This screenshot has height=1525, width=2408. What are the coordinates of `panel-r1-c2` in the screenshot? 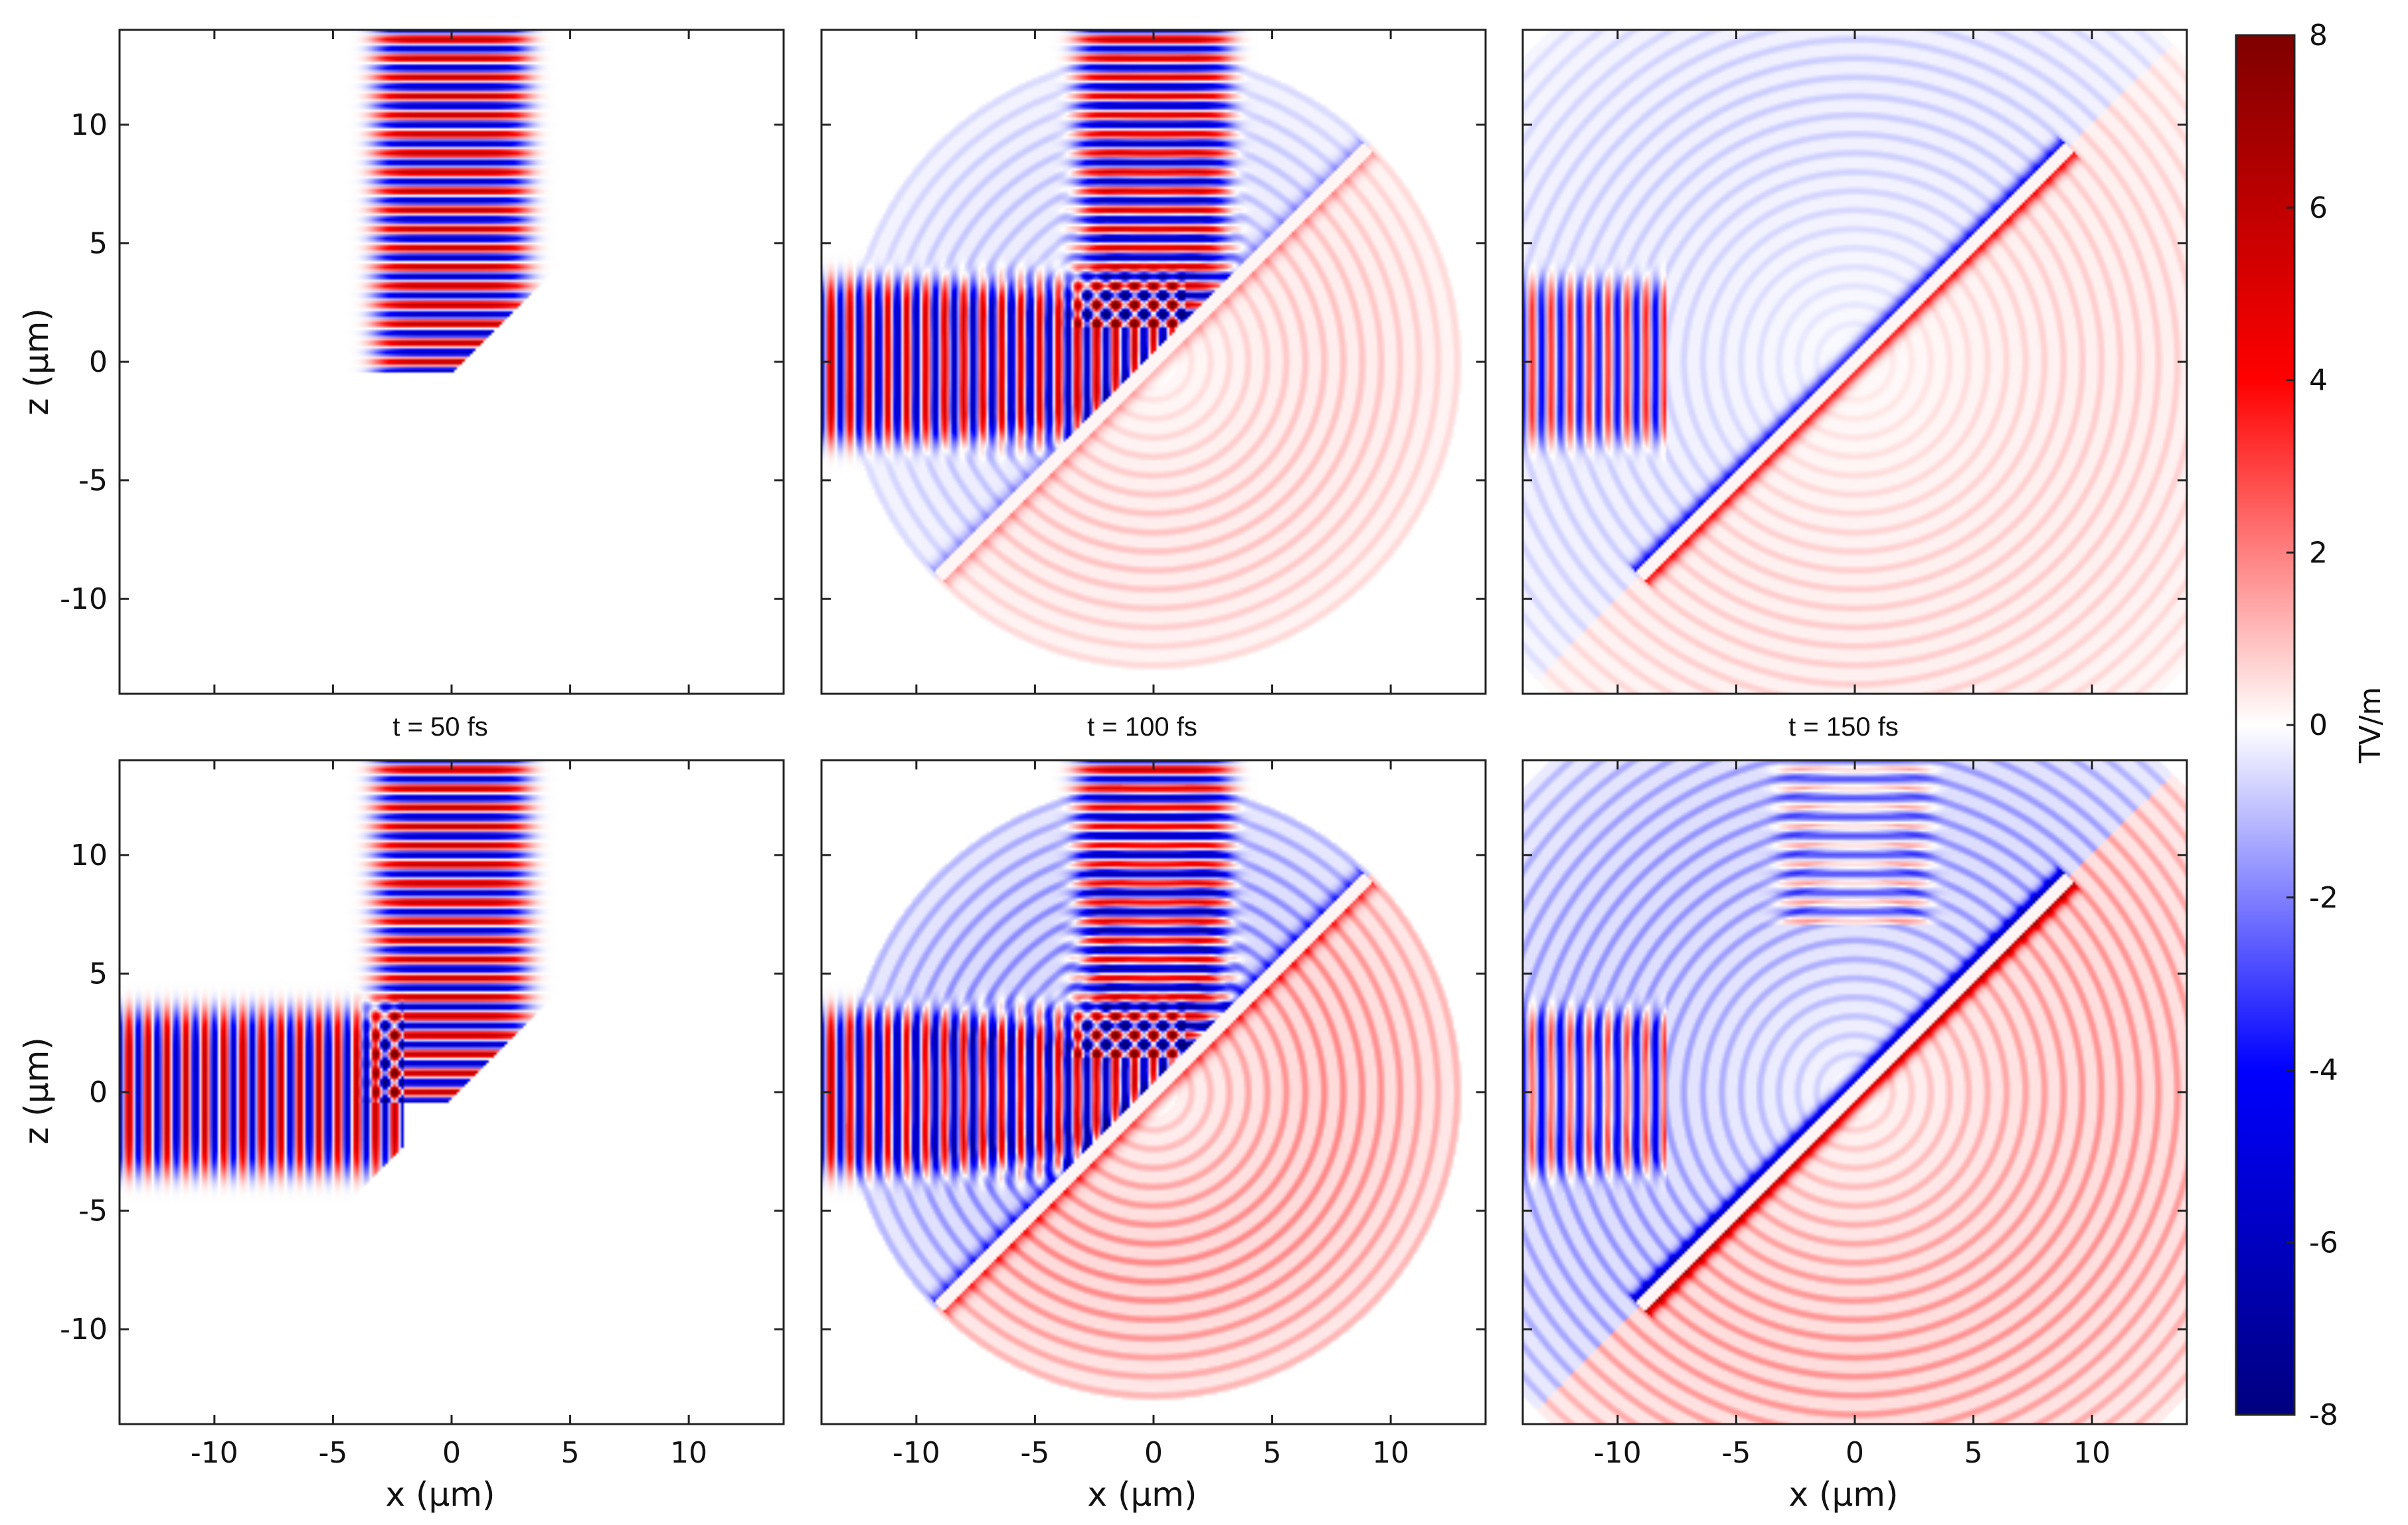 It's located at (1153, 362).